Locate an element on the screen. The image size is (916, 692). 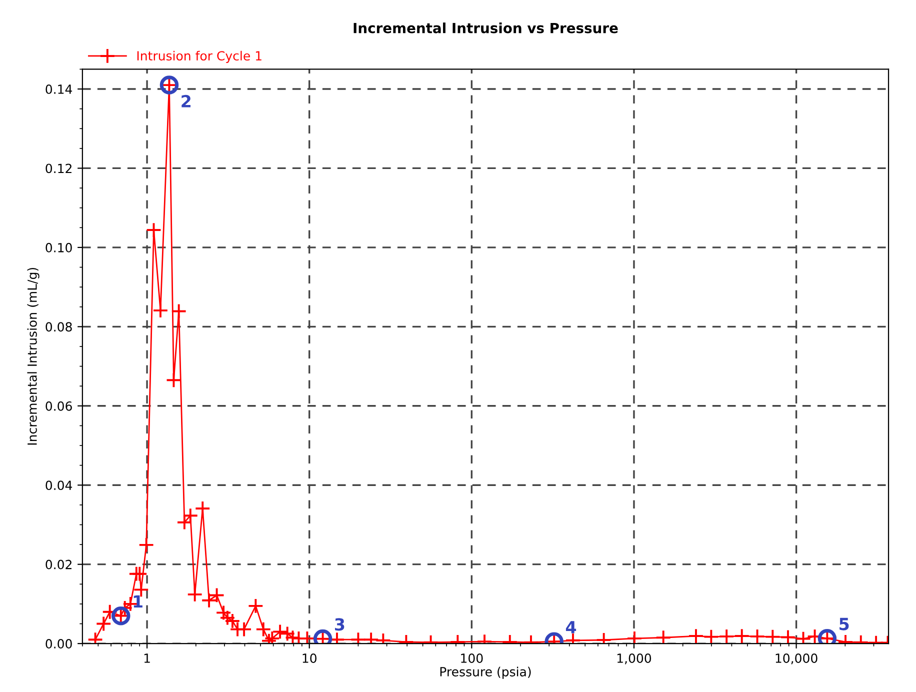
annotation: 5 is located at coordinates (844, 624).